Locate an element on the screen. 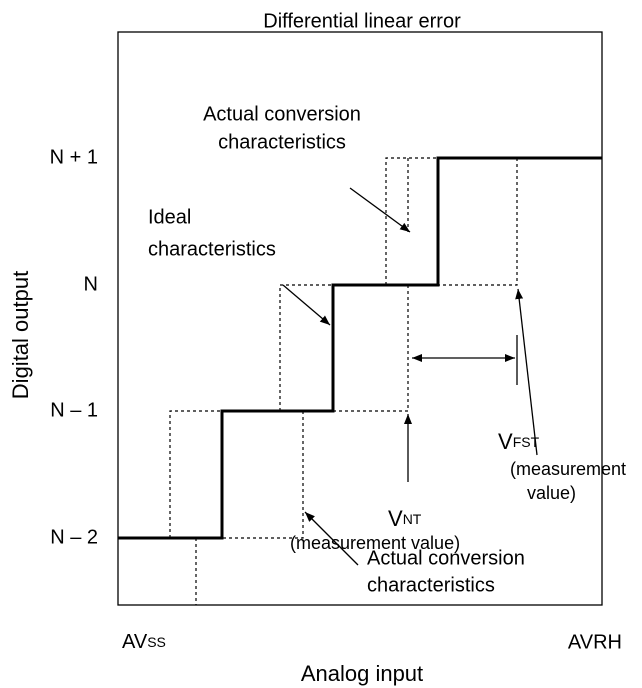 The height and width of the screenshot is (688, 642). level-label: N – 1 is located at coordinates (74, 410).